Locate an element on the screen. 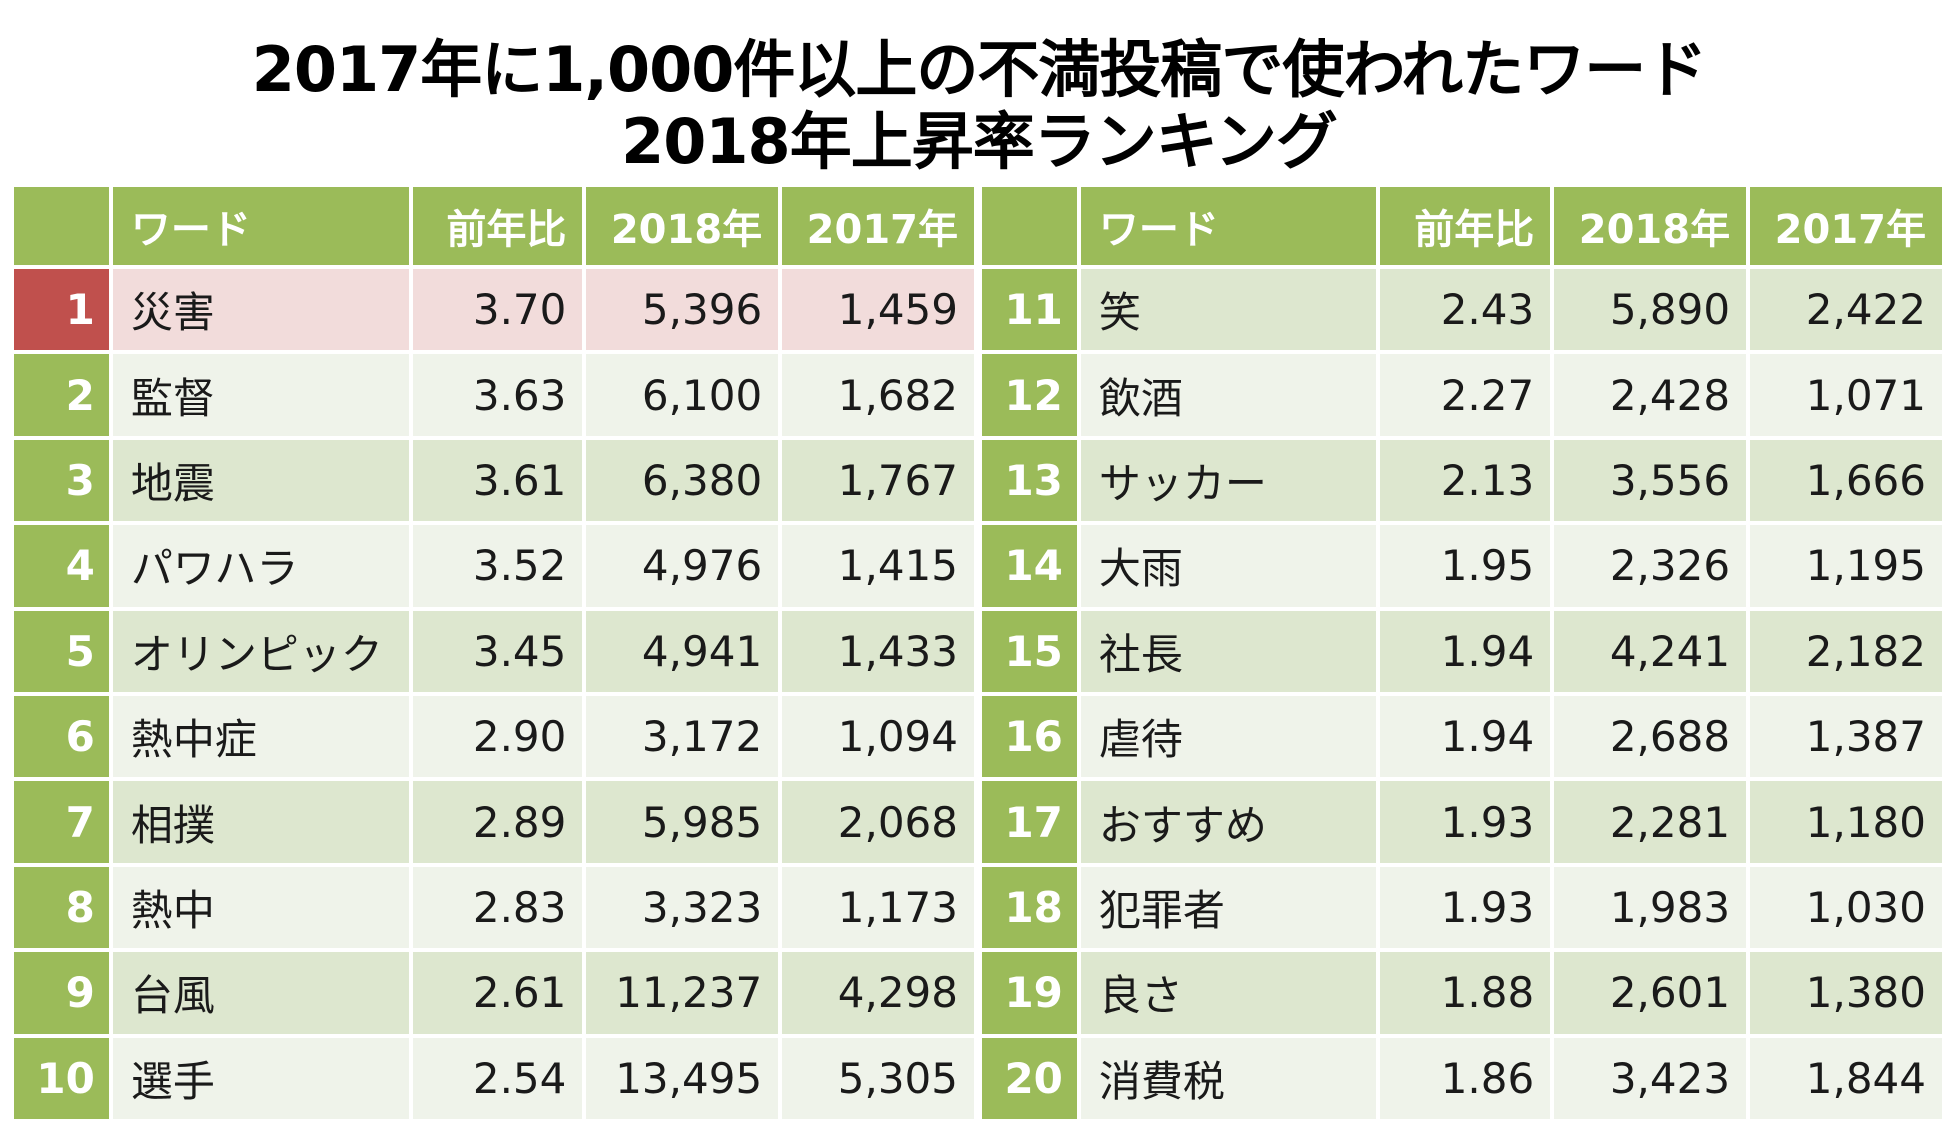  table-row: 1 災害 3.70 5,396 1,459 is located at coordinates (494, 310).